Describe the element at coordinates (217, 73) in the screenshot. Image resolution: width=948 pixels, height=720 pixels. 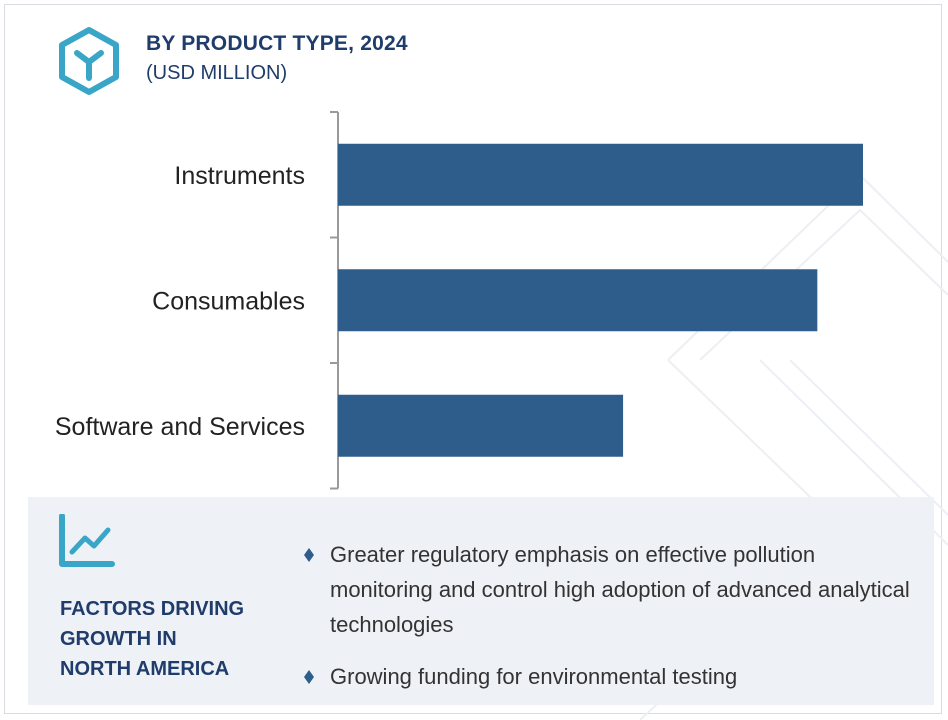
I see `chart-subtitle: (USD MILLION)` at that location.